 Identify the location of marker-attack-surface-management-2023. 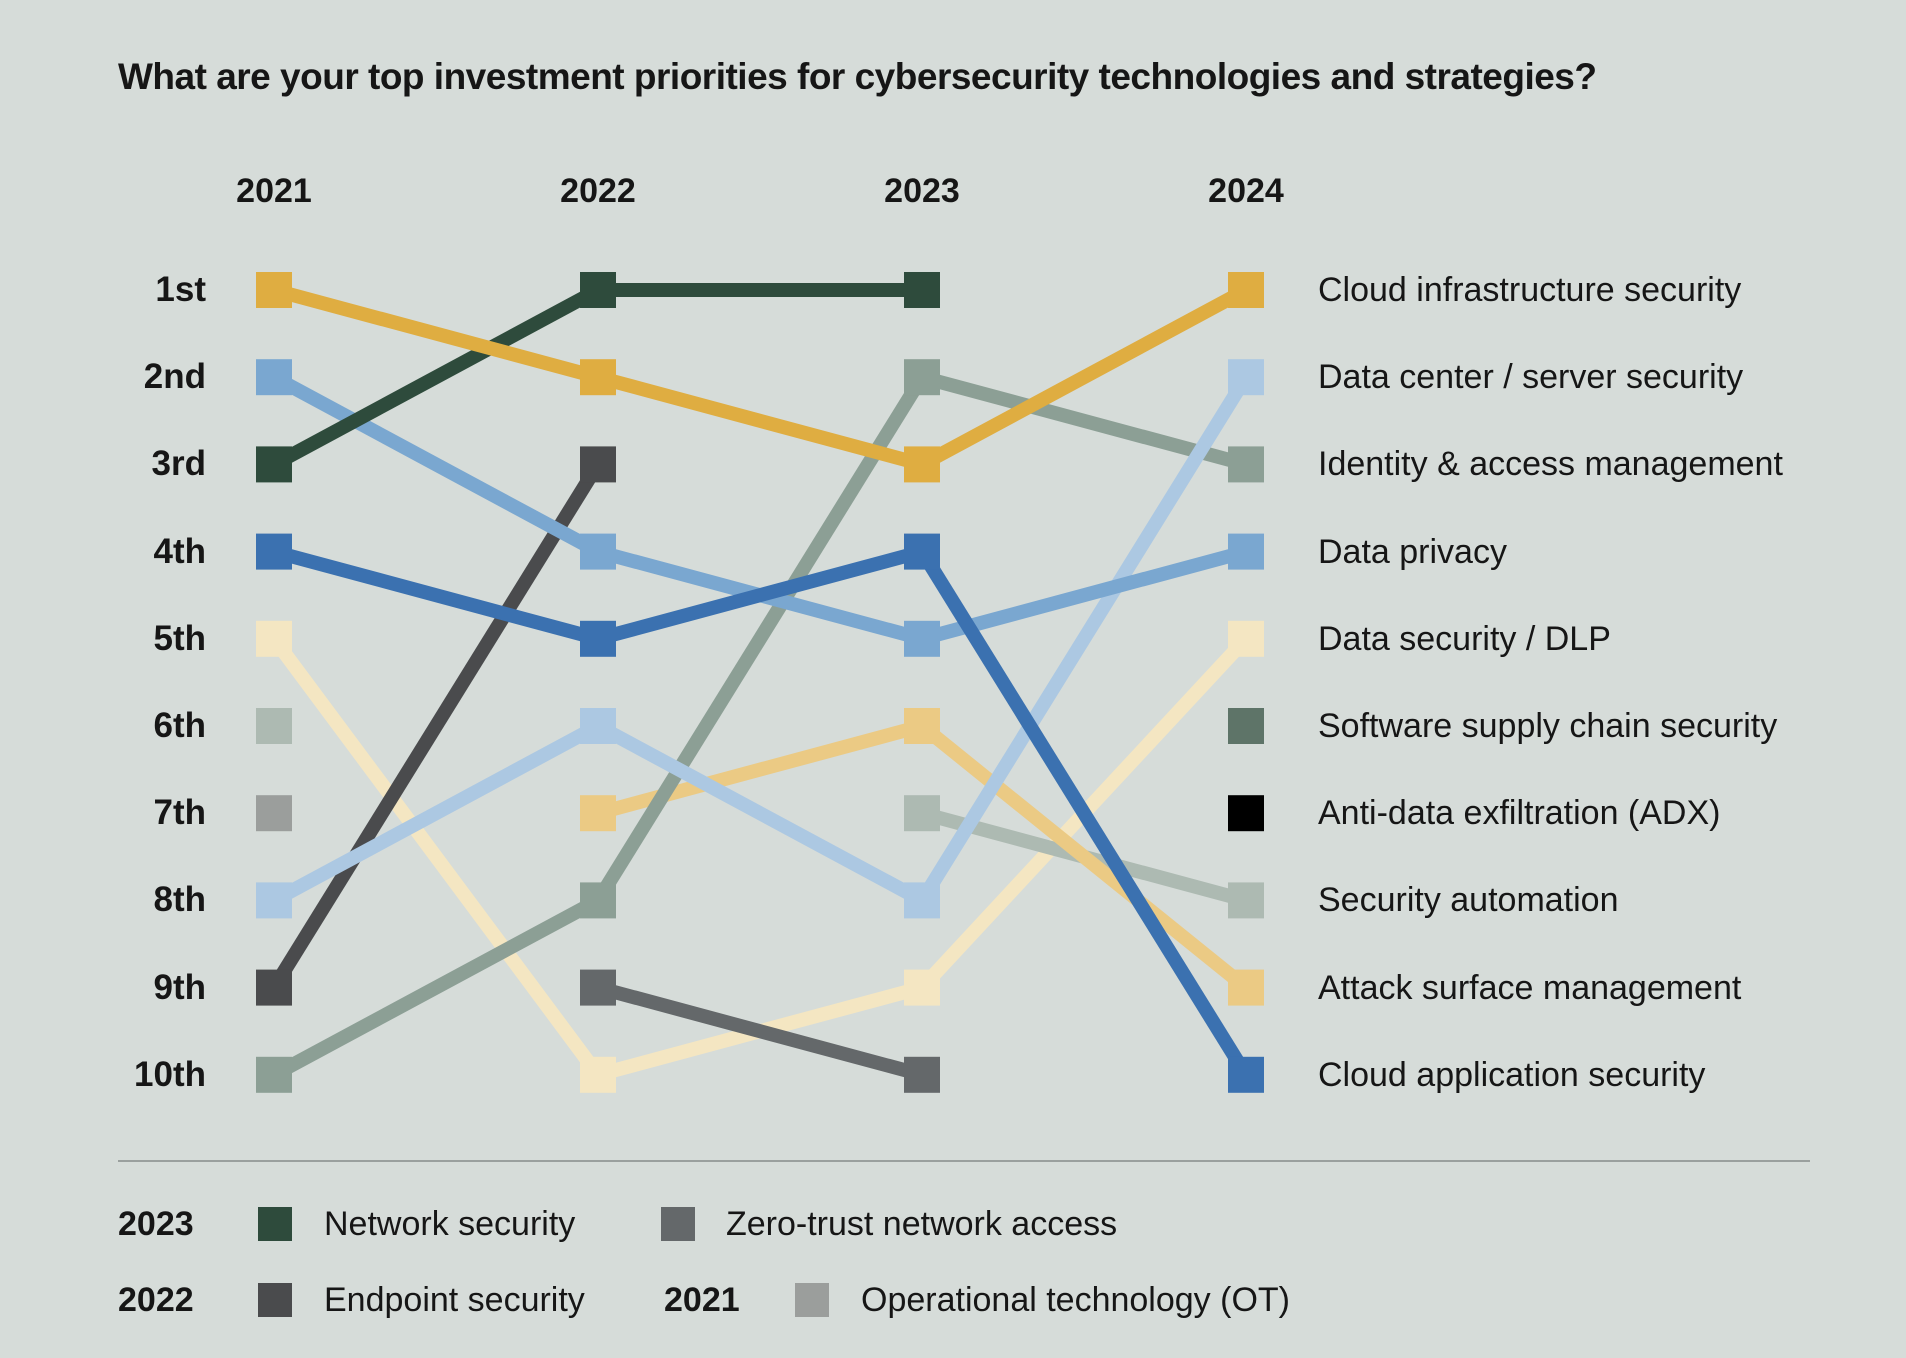
(922, 726).